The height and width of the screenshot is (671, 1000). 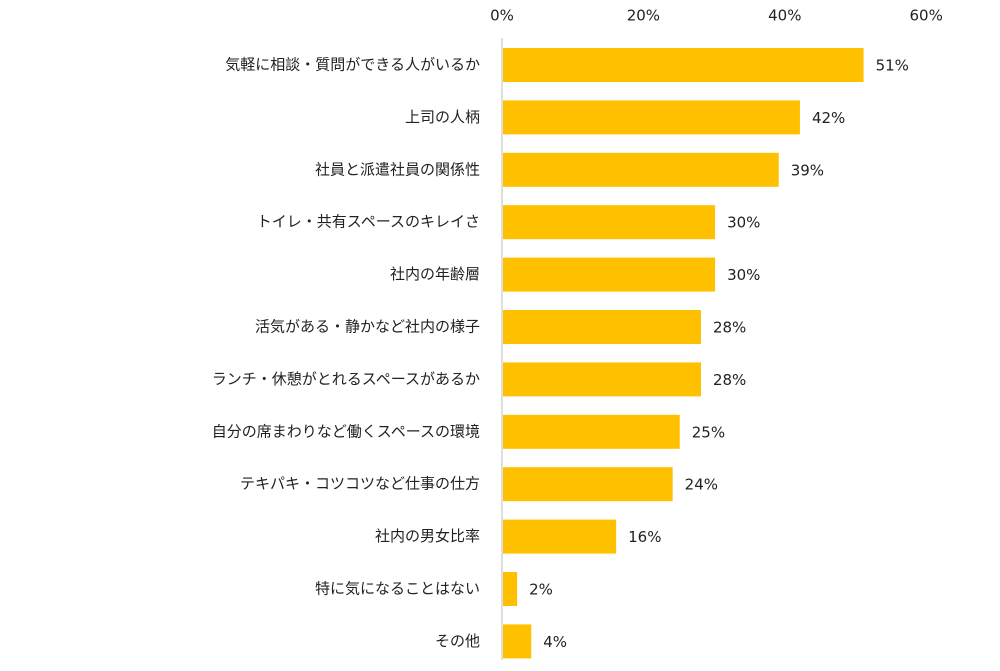 What do you see at coordinates (427, 536) in the screenshot?
I see `category-label: 社内の男女比率` at bounding box center [427, 536].